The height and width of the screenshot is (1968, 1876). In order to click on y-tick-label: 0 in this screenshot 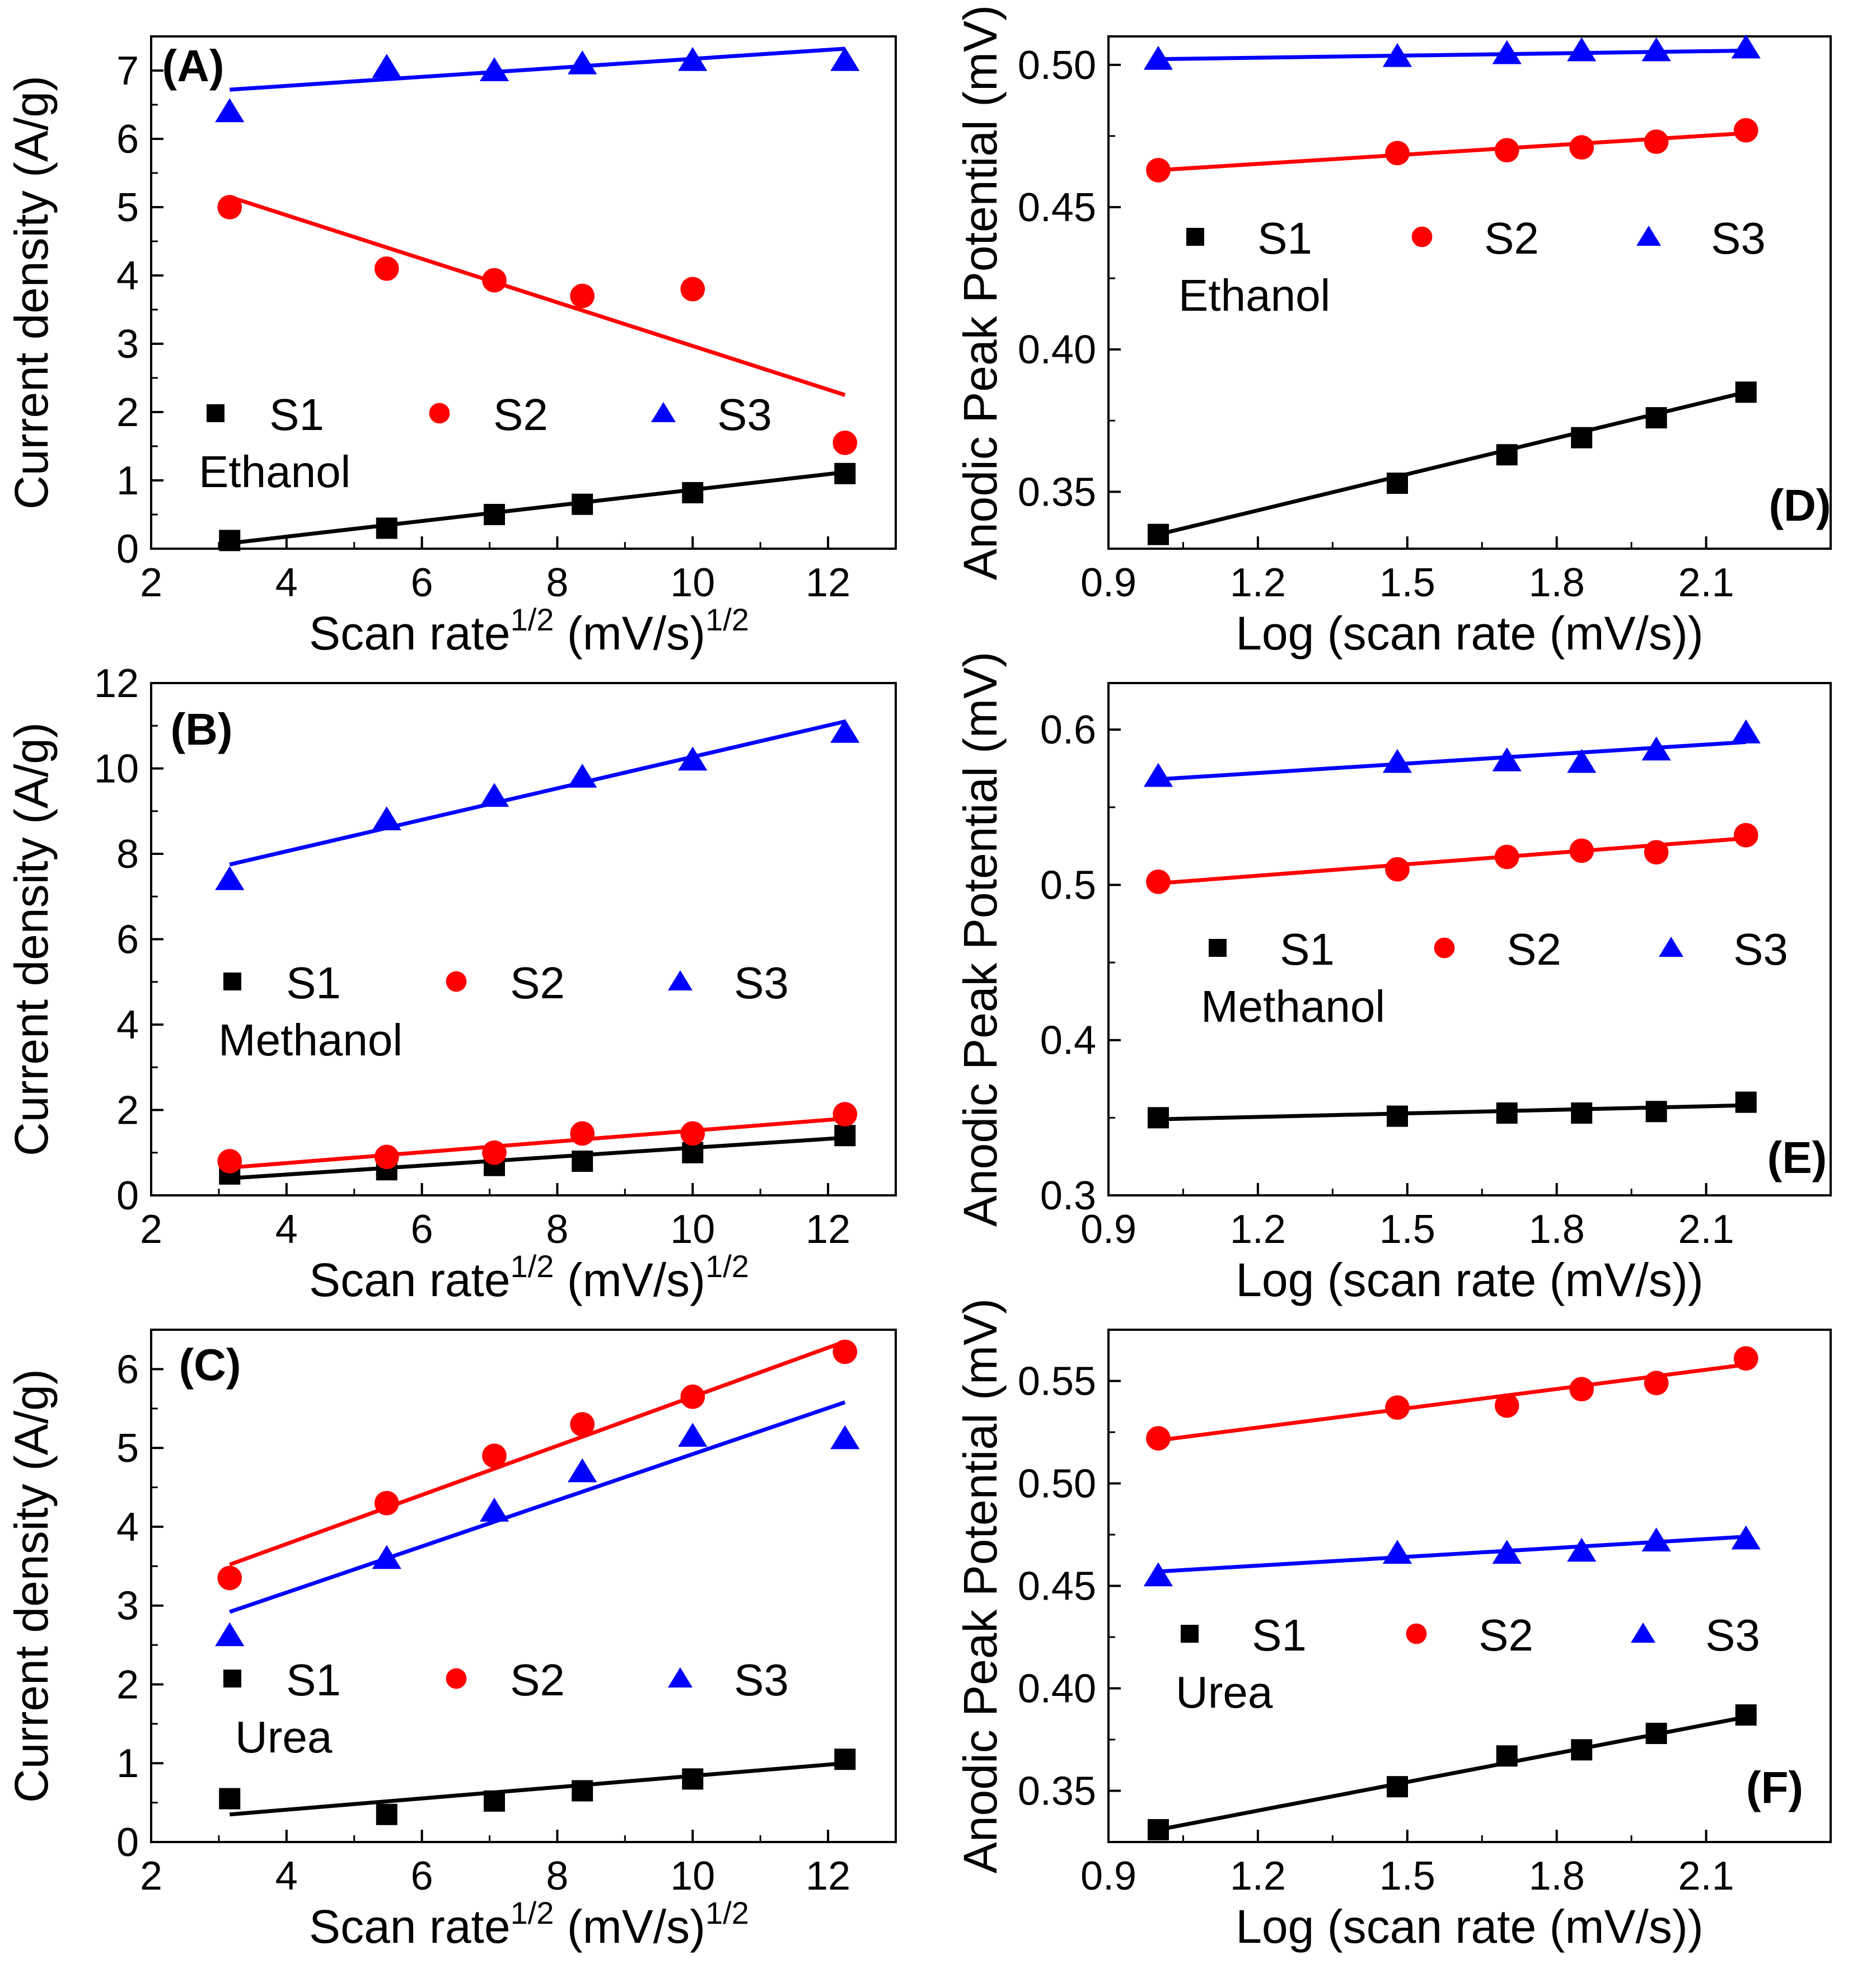, I will do `click(127, 1196)`.